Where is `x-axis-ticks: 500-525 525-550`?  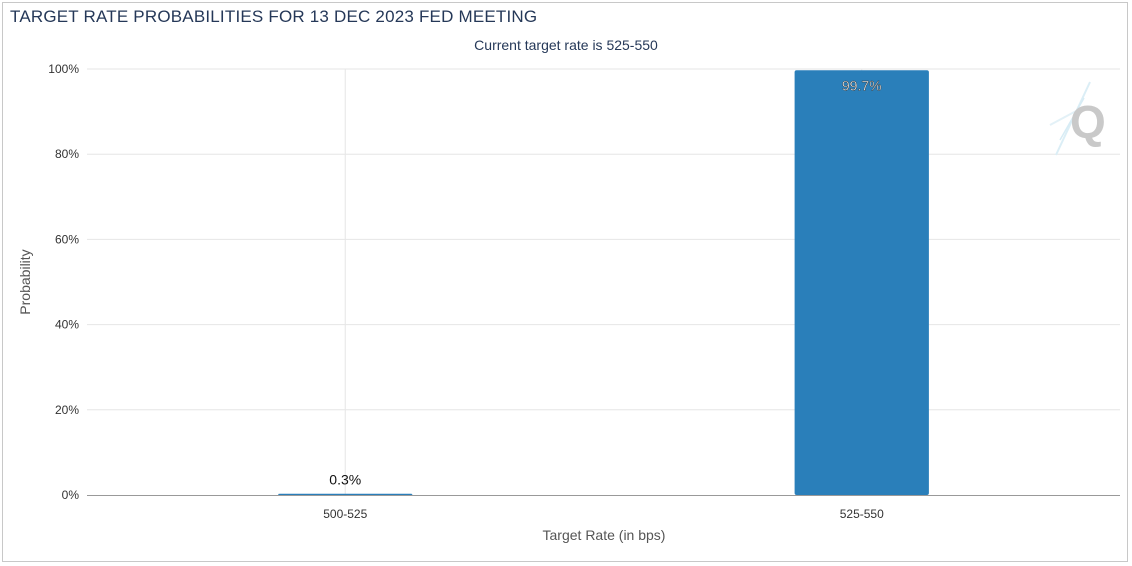 x-axis-ticks: 500-525 525-550 is located at coordinates (603, 514).